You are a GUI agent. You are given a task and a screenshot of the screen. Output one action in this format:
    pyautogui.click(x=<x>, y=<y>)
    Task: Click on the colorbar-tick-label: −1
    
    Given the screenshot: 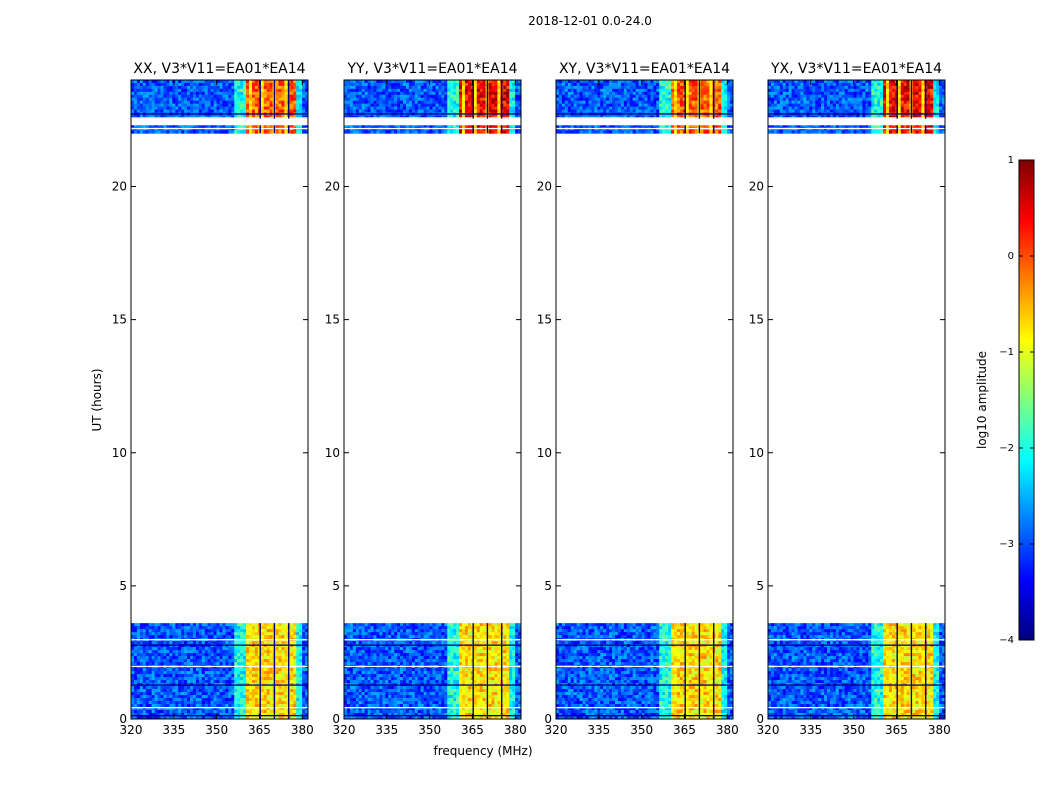 What is the action you would take?
    pyautogui.click(x=1006, y=352)
    